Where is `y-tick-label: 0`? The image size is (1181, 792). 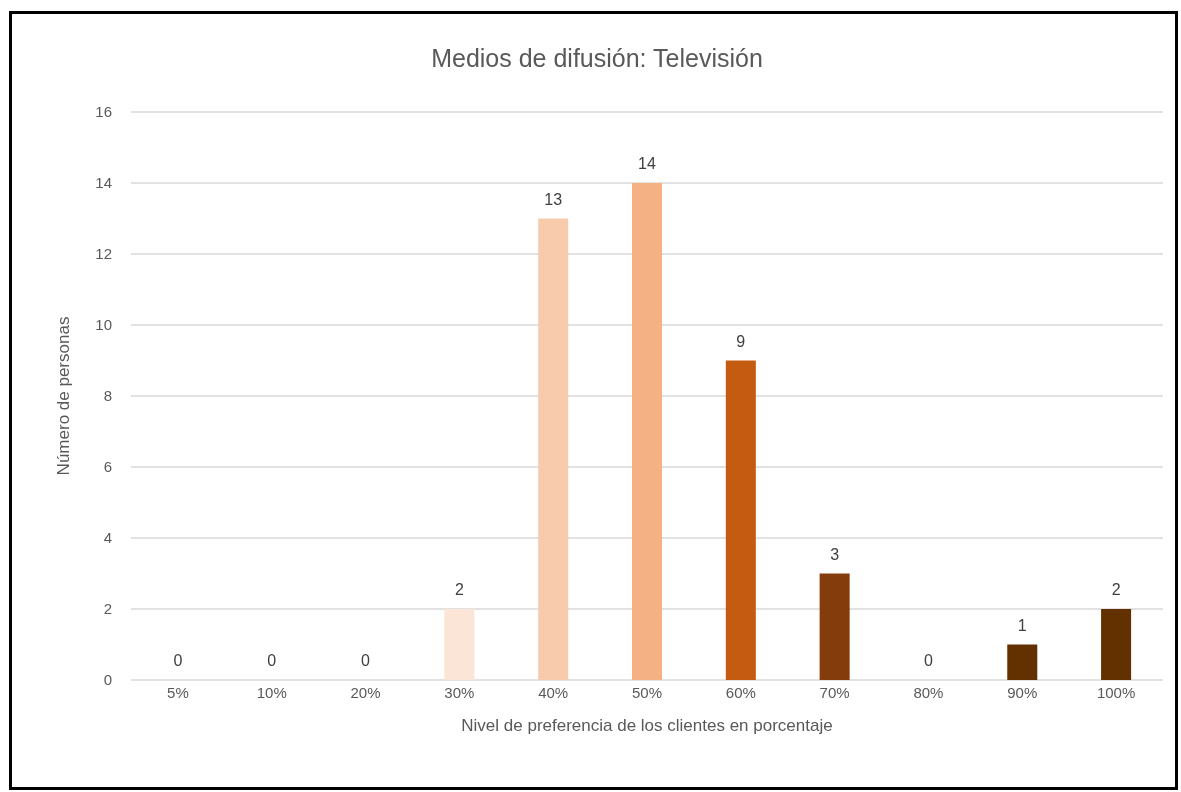 y-tick-label: 0 is located at coordinates (107, 679).